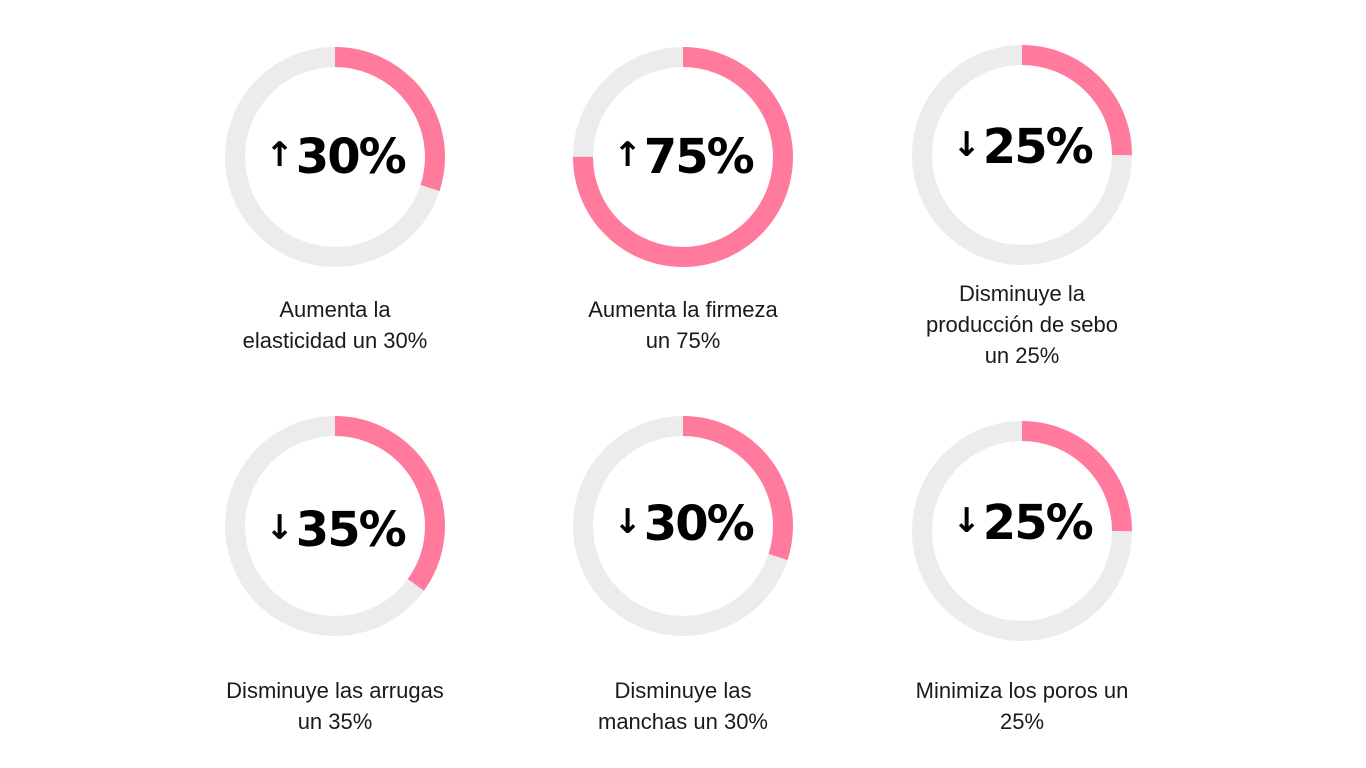 This screenshot has width=1366, height=768. What do you see at coordinates (335, 690) in the screenshot?
I see `caption-line: Disminuye las arrugas` at bounding box center [335, 690].